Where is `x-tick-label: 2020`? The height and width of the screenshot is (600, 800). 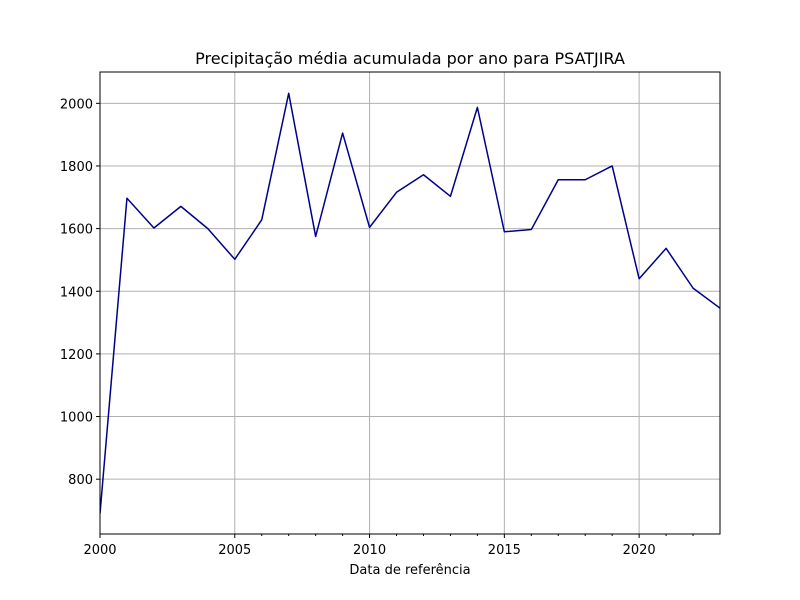
x-tick-label: 2020 is located at coordinates (639, 550).